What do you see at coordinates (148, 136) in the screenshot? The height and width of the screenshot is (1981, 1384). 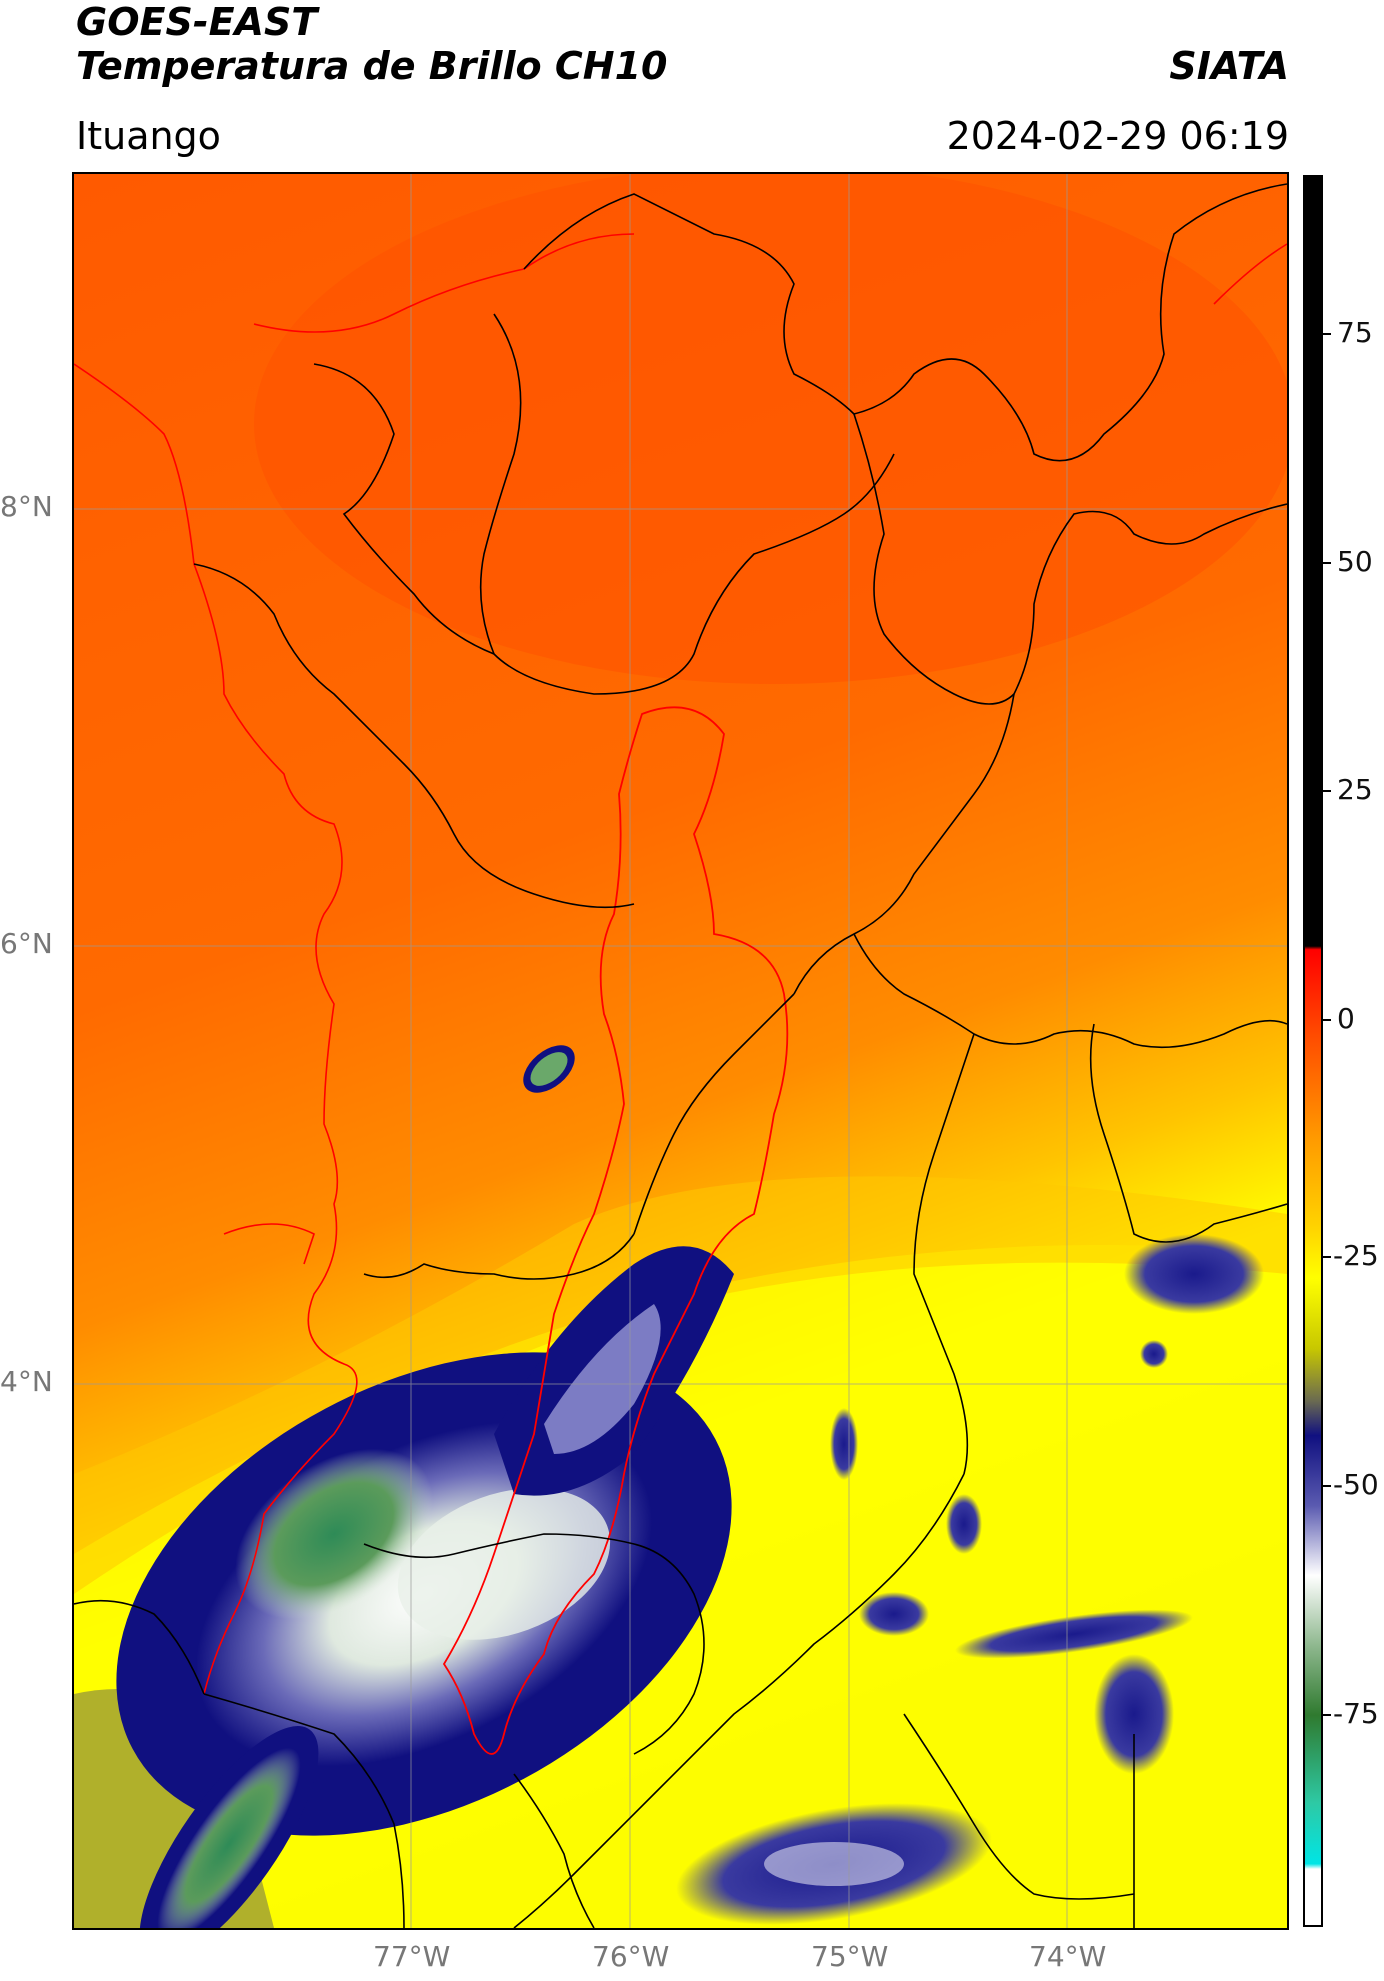 I see `region-label: Ituango` at bounding box center [148, 136].